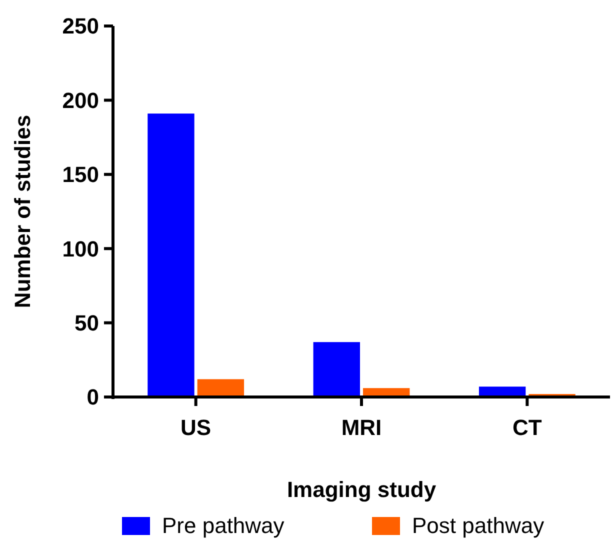 The height and width of the screenshot is (550, 615). I want to click on legend-label: Post pathway, so click(478, 525).